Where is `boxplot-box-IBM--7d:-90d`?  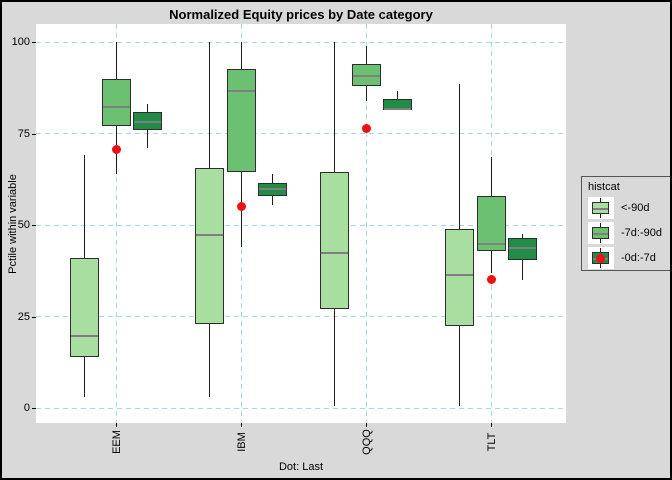
boxplot-box-IBM--7d:-90d is located at coordinates (241, 120).